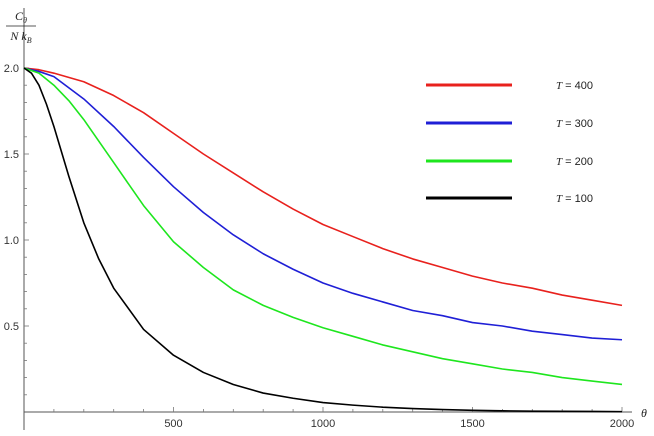 The width and height of the screenshot is (654, 436). Describe the element at coordinates (574, 86) in the screenshot. I see `legend-label-0: T = 400` at that location.